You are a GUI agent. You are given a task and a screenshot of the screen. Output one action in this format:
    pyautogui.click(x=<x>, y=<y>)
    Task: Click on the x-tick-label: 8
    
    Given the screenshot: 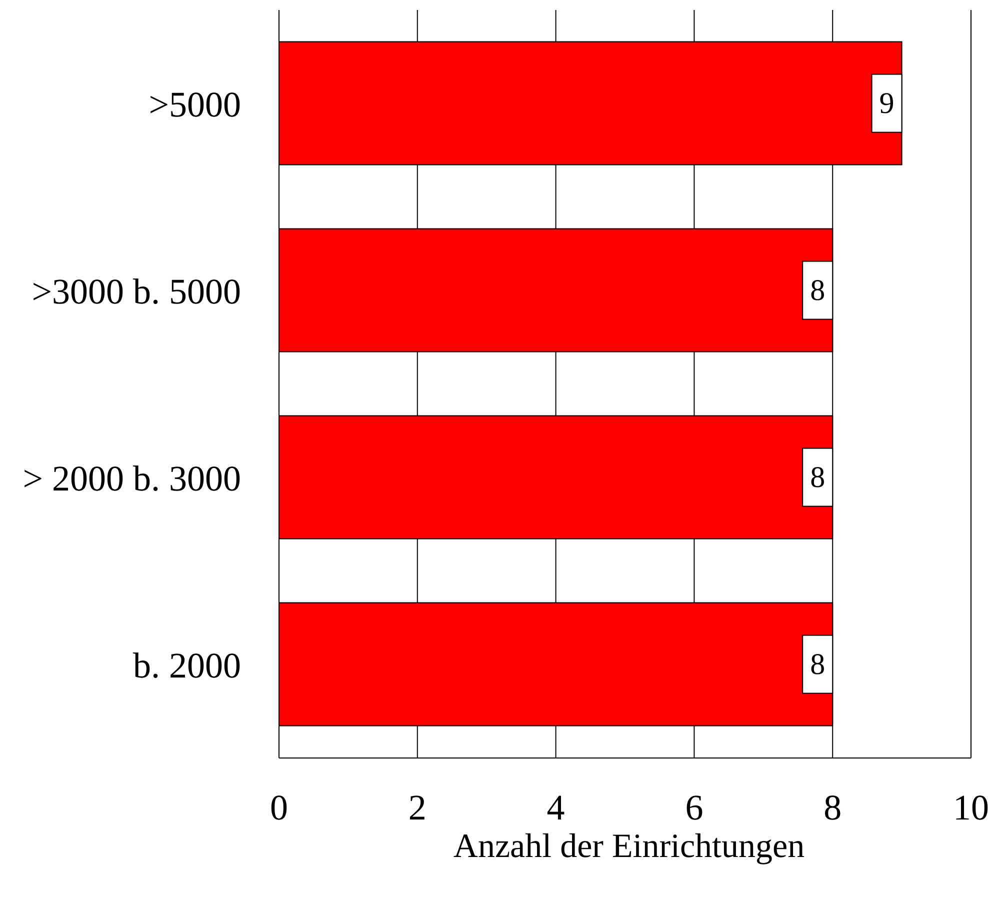 What is the action you would take?
    pyautogui.click(x=833, y=808)
    